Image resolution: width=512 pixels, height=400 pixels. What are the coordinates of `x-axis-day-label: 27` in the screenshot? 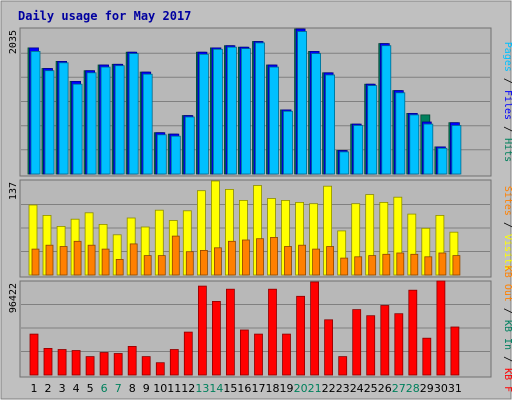 It's located at (399, 388).